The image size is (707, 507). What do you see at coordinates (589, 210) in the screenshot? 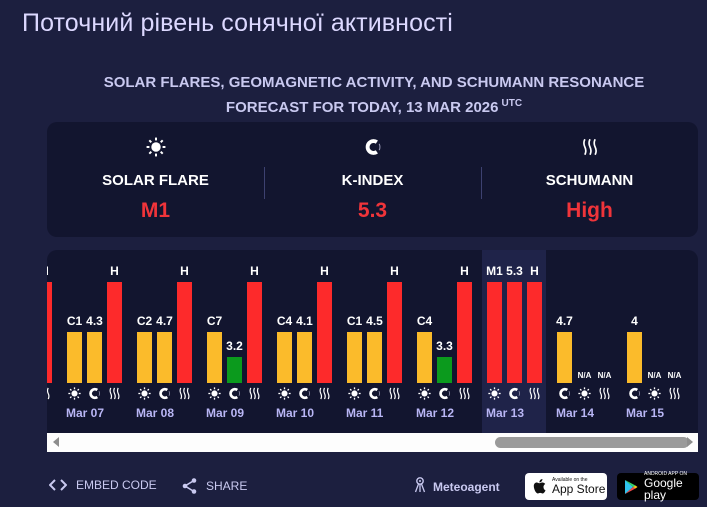
I see `summary-value: High` at bounding box center [589, 210].